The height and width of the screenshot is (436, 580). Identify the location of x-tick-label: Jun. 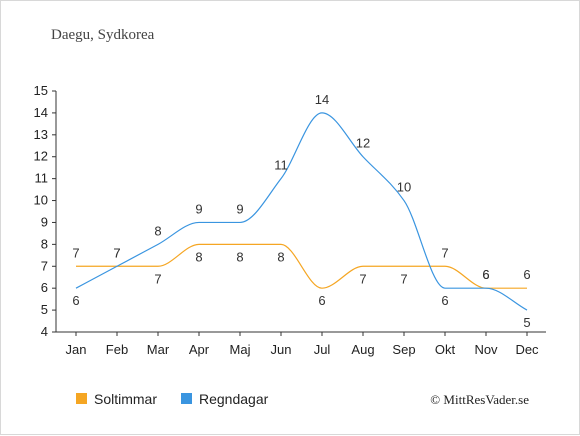
(281, 349).